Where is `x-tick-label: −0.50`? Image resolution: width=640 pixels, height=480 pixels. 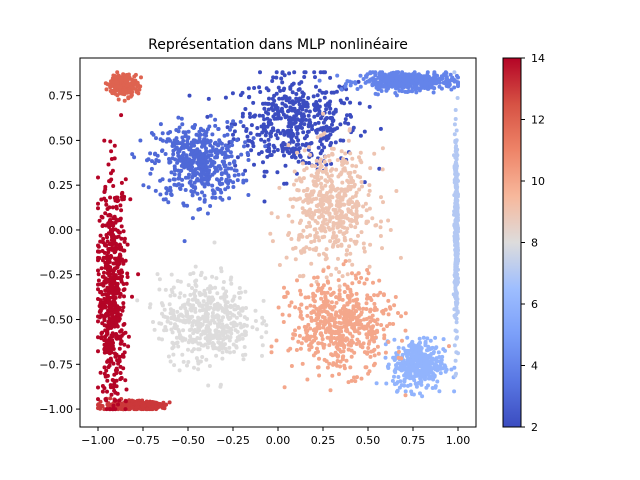 x-tick-label: −0.50 is located at coordinates (188, 440).